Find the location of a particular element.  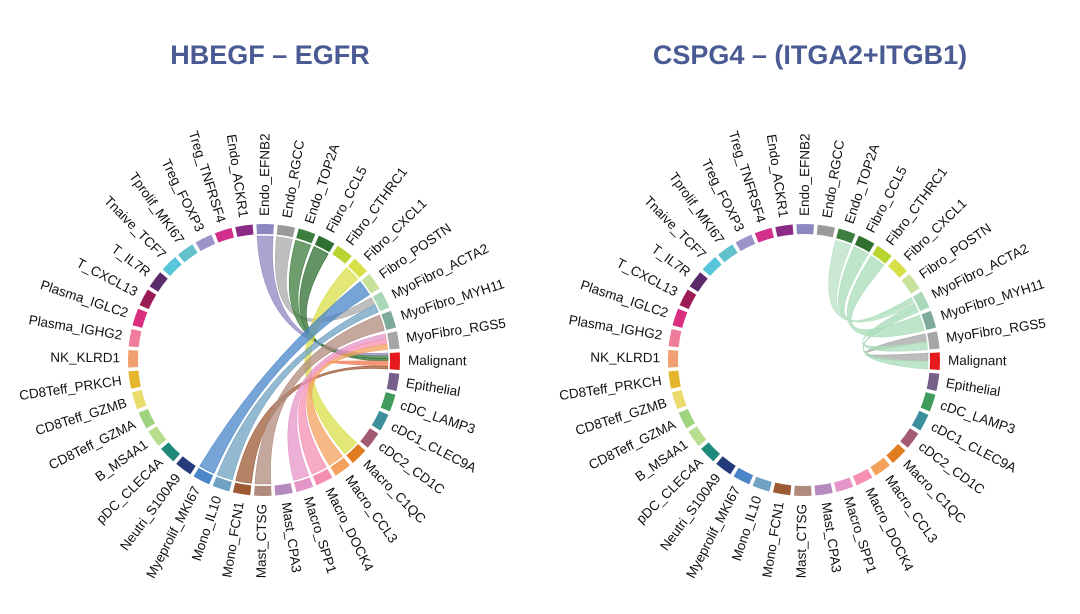

segment-Mono_IL10 is located at coordinates (222, 484).